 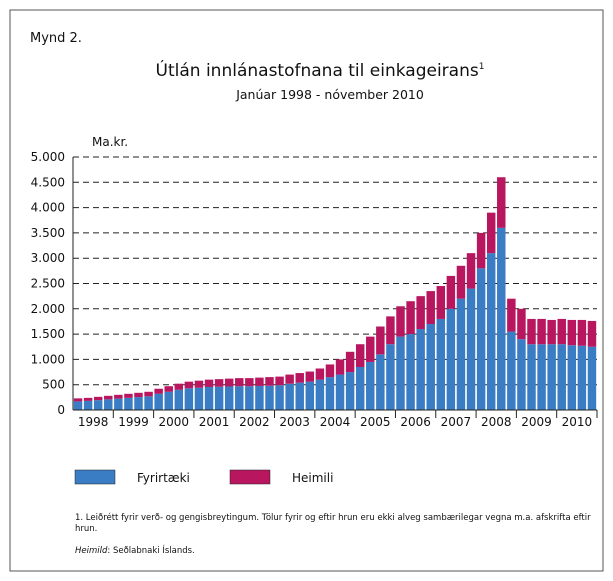 What do you see at coordinates (48, 208) in the screenshot?
I see `y-tick-label: 4.000` at bounding box center [48, 208].